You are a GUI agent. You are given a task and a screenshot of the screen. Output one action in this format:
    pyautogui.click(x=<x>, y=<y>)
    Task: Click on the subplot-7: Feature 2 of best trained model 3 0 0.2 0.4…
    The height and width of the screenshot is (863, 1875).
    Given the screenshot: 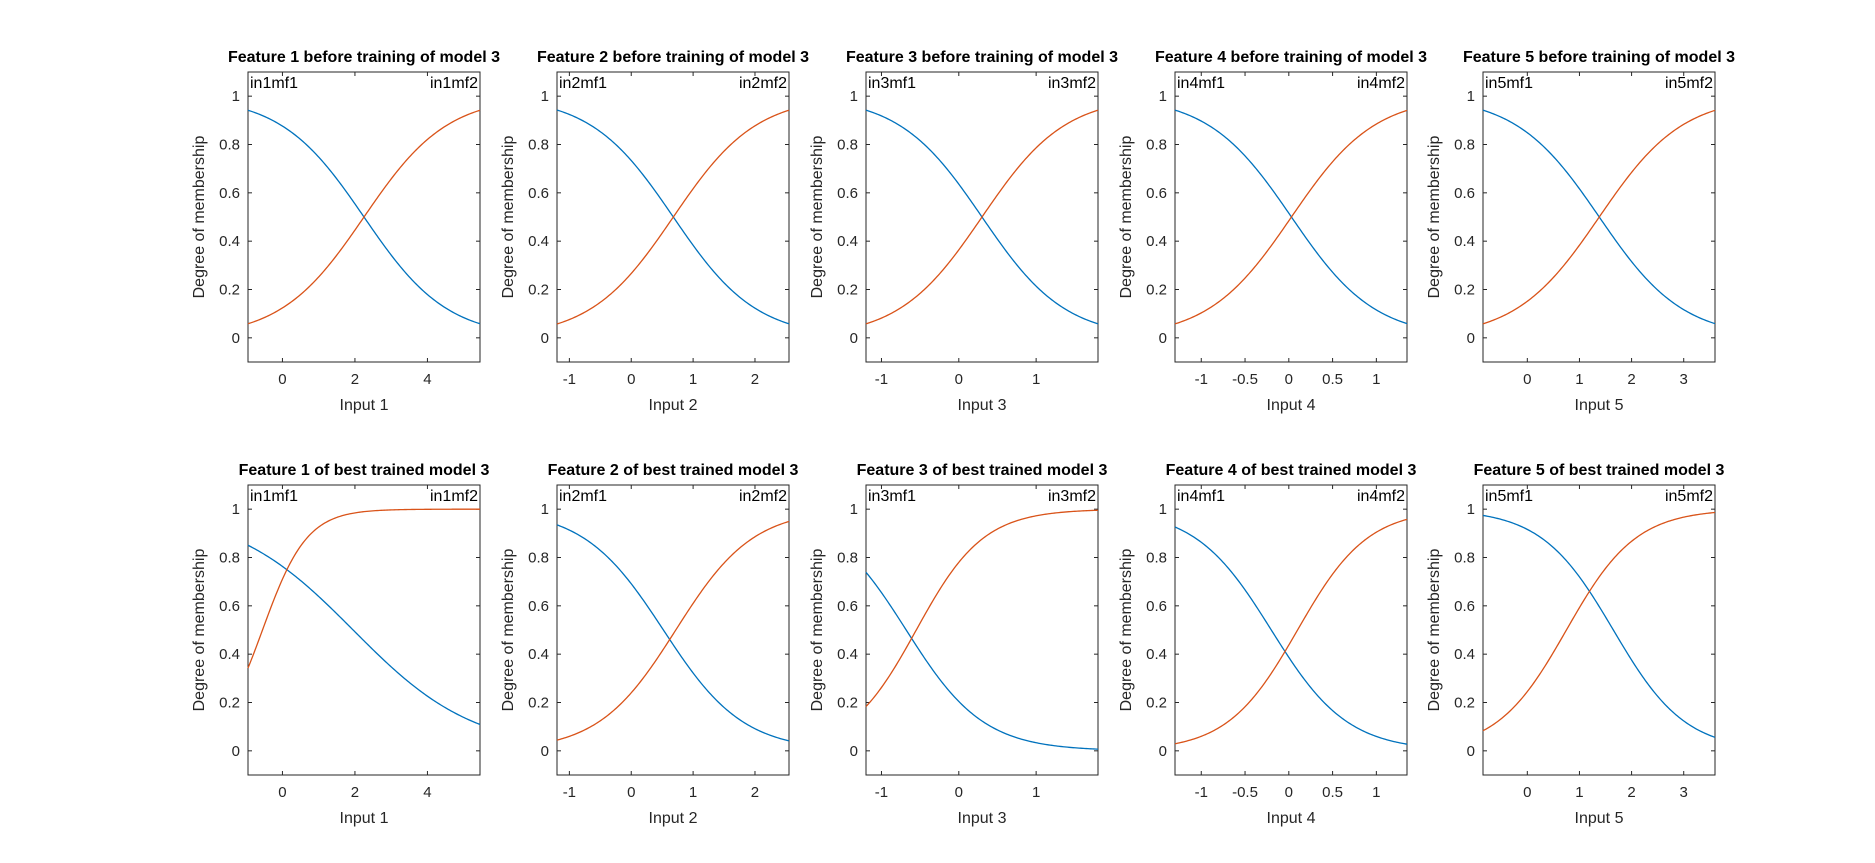 What is the action you would take?
    pyautogui.click(x=649, y=644)
    